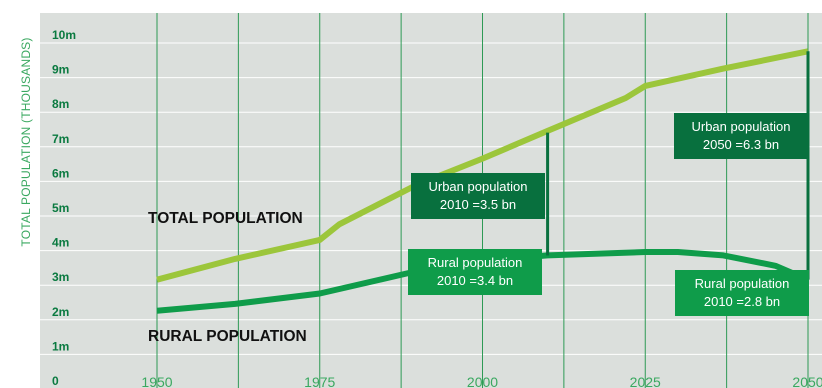 The height and width of the screenshot is (388, 822). Describe the element at coordinates (60, 139) in the screenshot. I see `y-tick-label-7: 7m` at that location.